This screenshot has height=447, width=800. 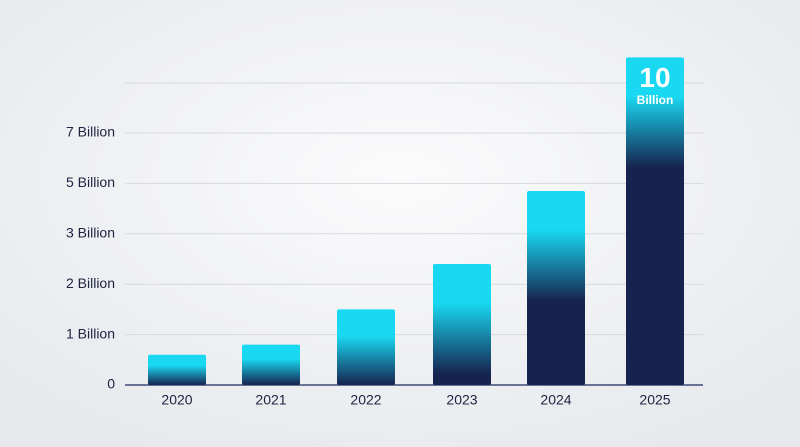 What do you see at coordinates (461, 400) in the screenshot?
I see `x-tick-label: 2023` at bounding box center [461, 400].